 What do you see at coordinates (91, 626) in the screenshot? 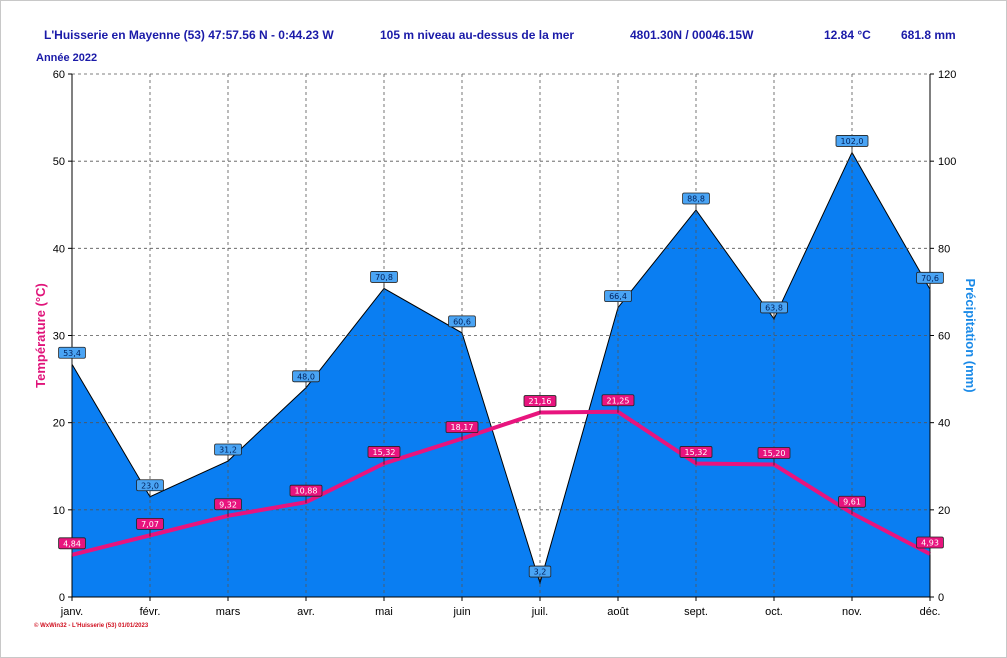
I see `footer-credit: © WxWin32 - L'Huisserie (53) 01/01/2023` at bounding box center [91, 626].